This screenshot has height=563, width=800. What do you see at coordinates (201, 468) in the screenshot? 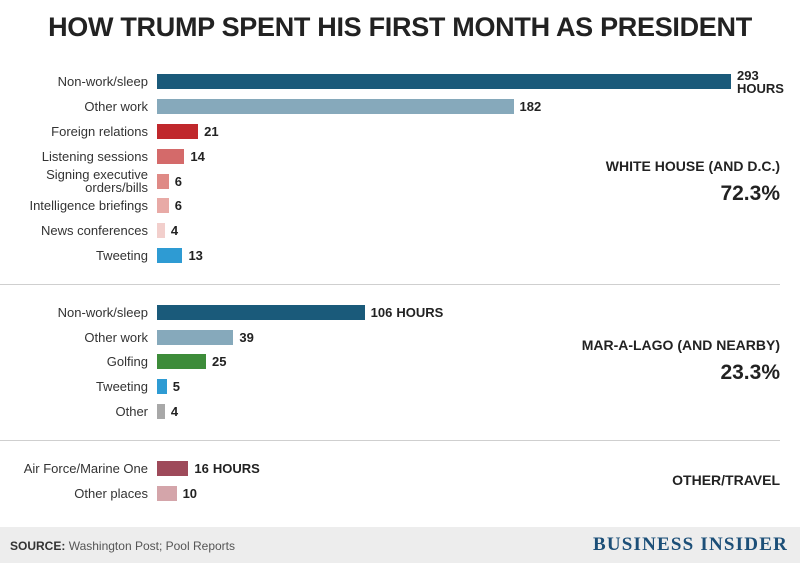
I see `data-label: 16` at bounding box center [201, 468].